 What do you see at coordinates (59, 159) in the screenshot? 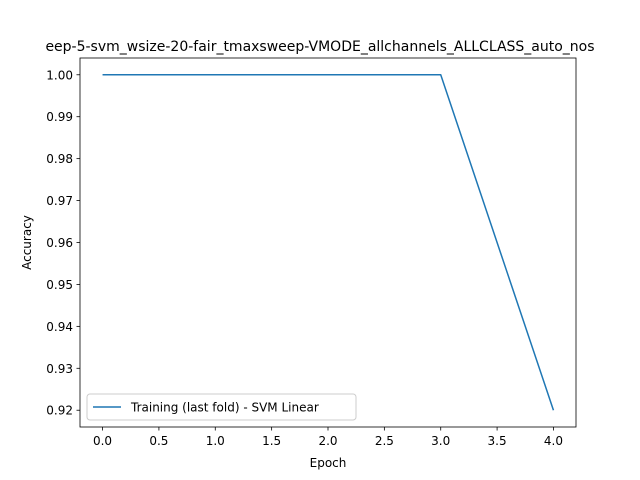
I see `y-tick-label: 0.98` at bounding box center [59, 159].